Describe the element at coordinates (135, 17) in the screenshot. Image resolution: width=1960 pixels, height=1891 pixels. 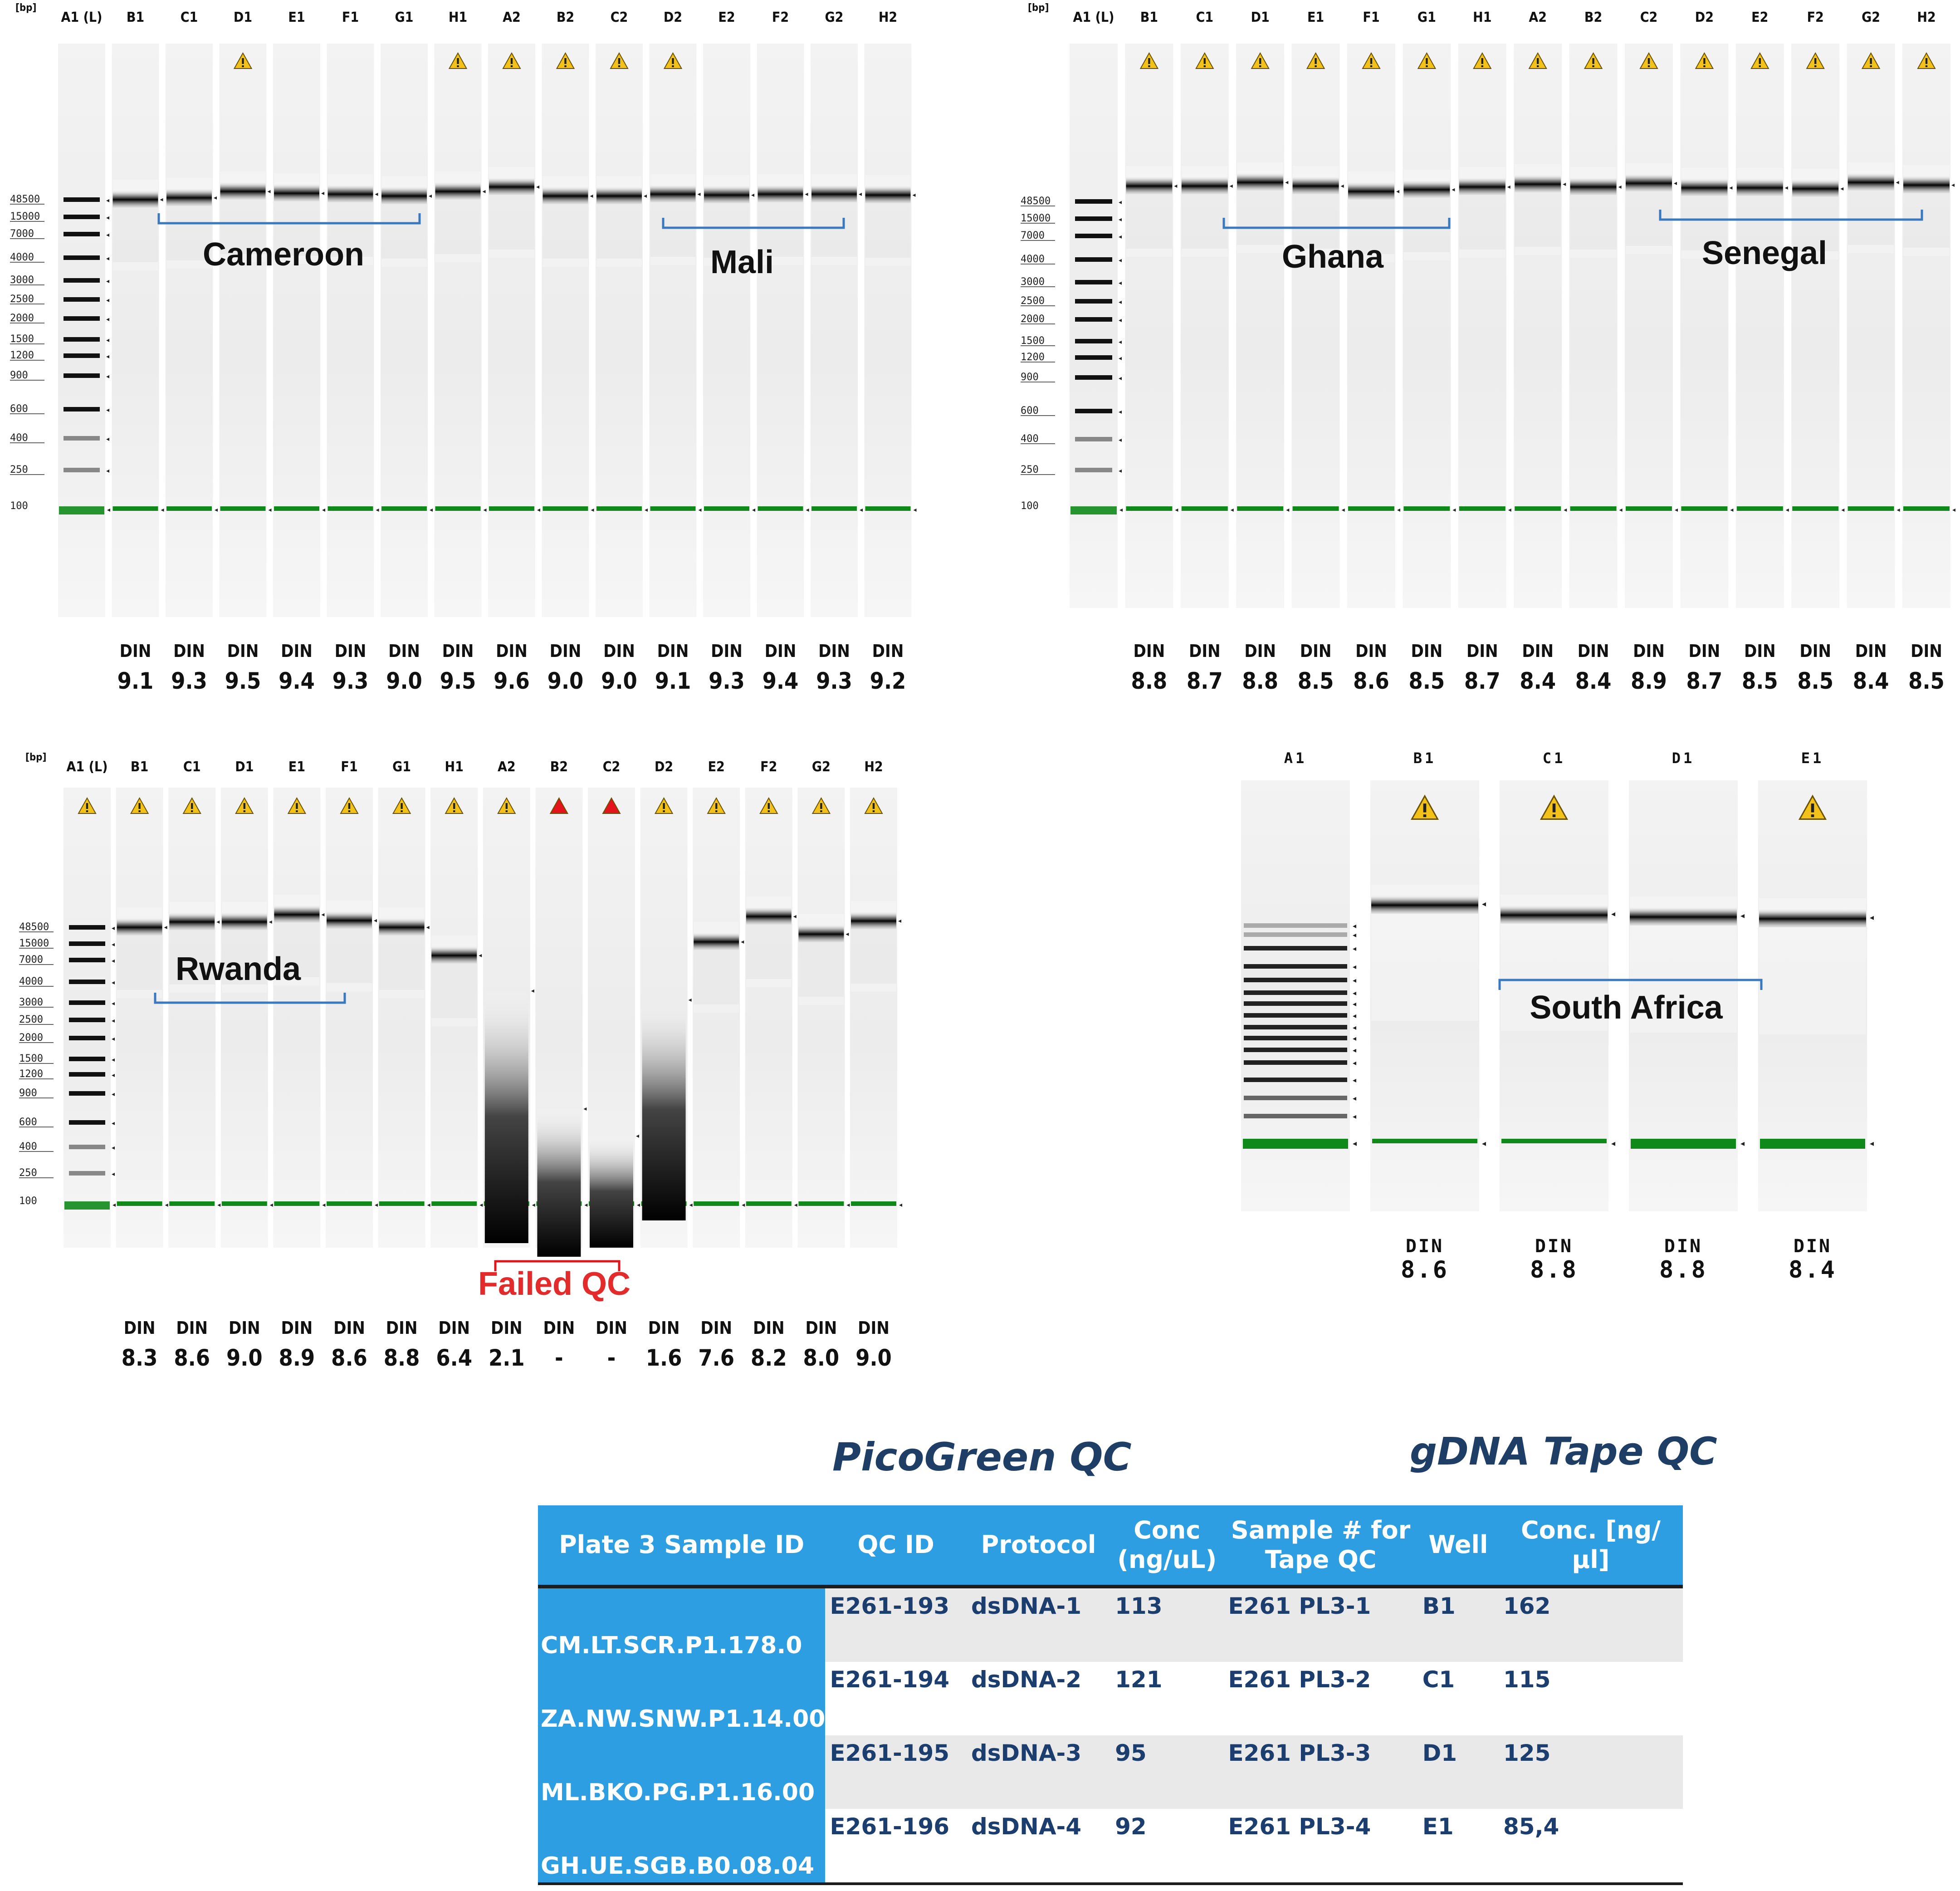
I see `lane-label: B1` at that location.